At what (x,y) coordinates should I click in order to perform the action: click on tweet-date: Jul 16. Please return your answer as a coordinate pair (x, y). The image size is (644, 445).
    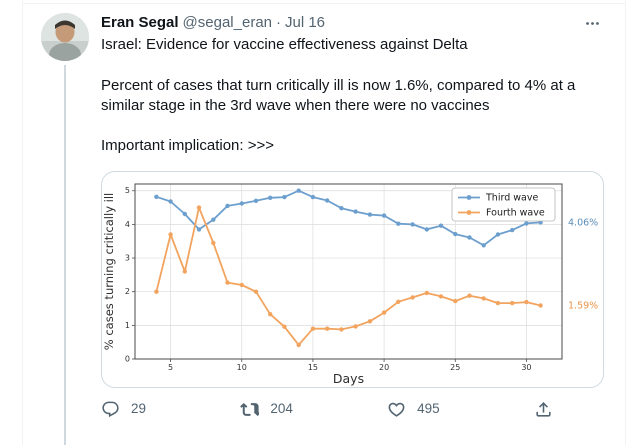
    Looking at the image, I should click on (305, 22).